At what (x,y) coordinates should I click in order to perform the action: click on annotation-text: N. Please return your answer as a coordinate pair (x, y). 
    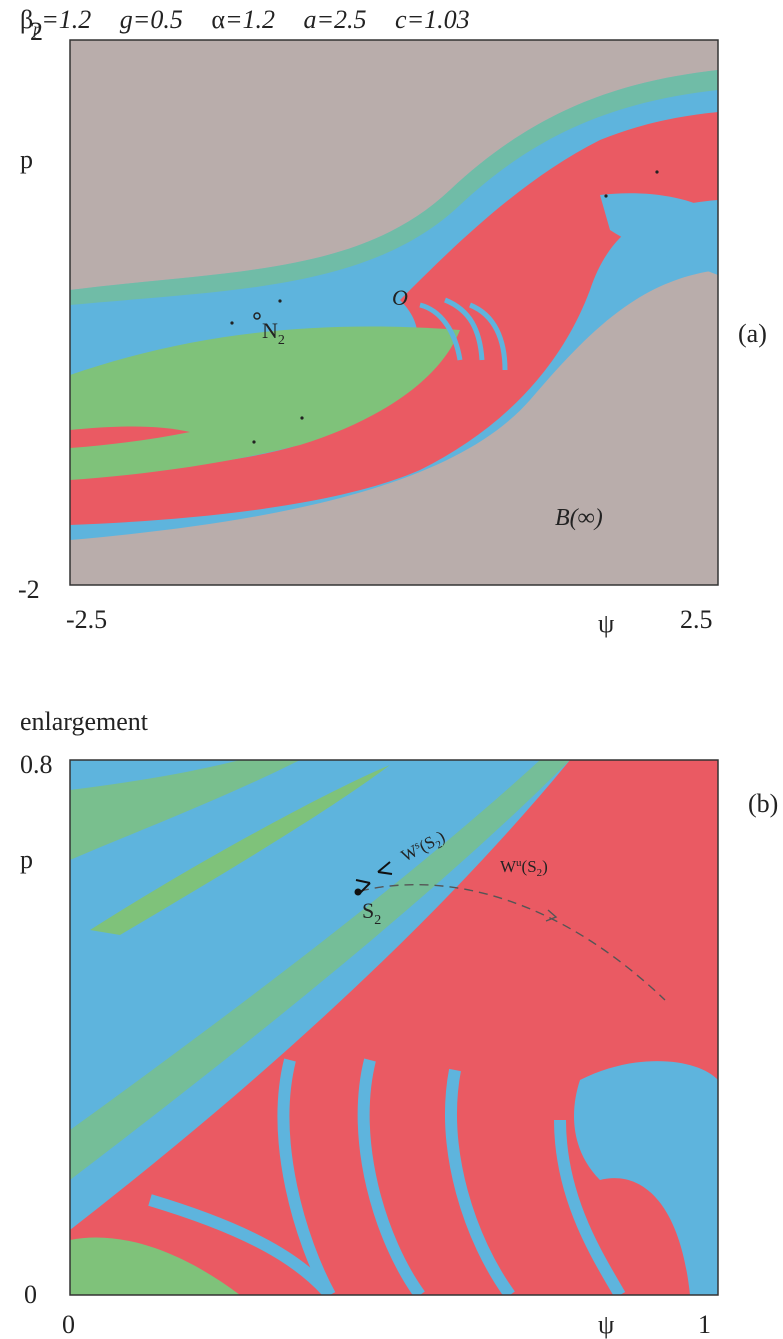
    Looking at the image, I should click on (270, 330).